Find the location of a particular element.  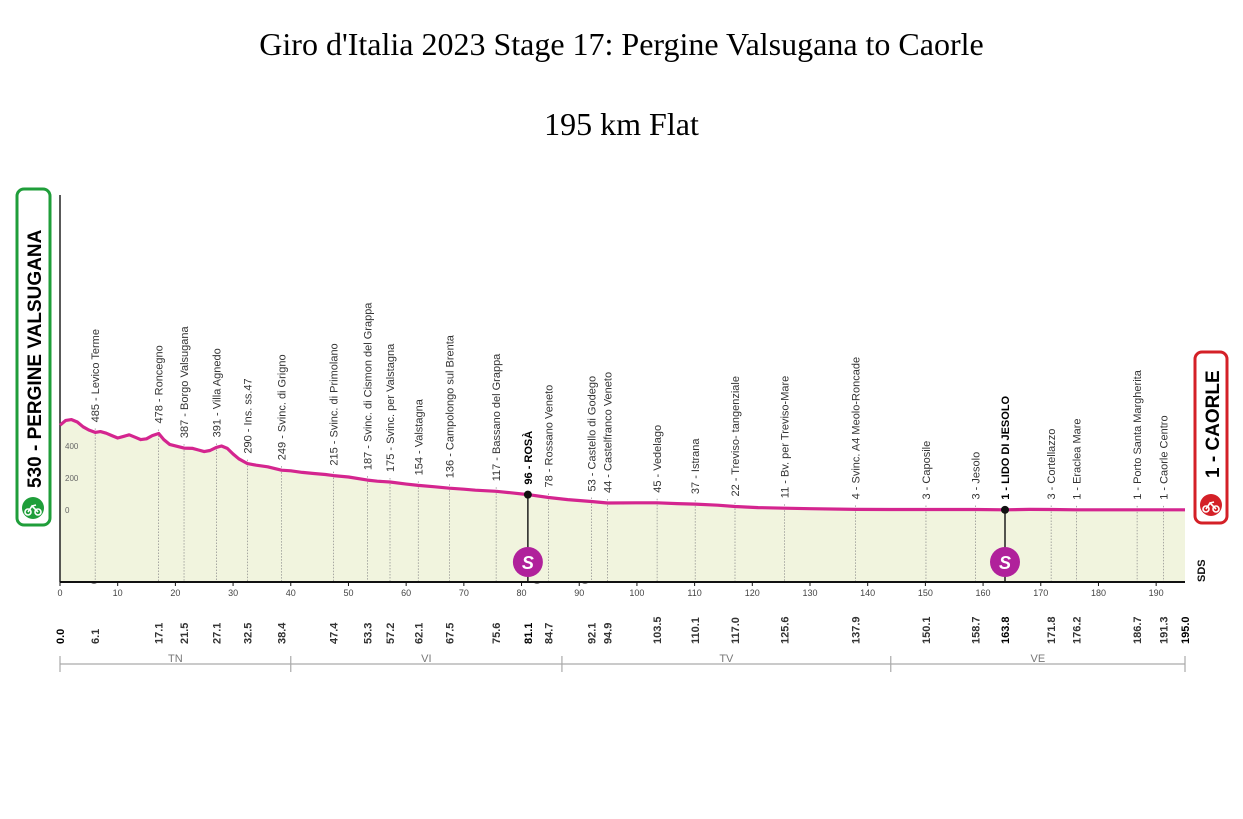

km-label: 0.0 is located at coordinates (61, 636).